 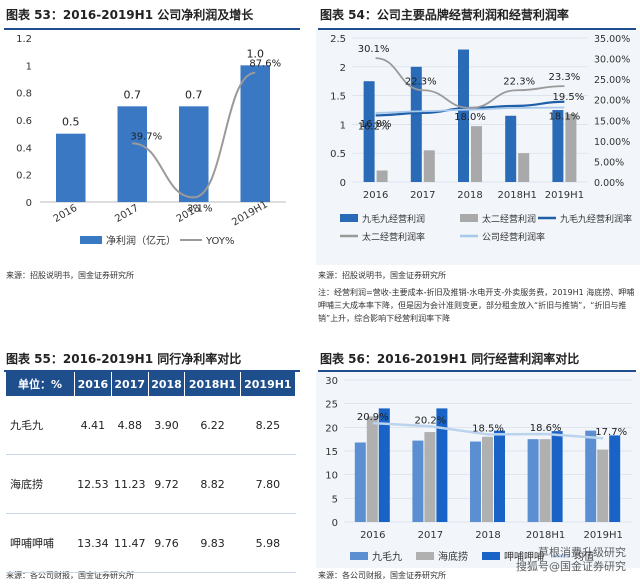 I want to click on table-row: 九毛九 4.41 4.88 3.90 6.22 8.25, so click(x=151, y=425).